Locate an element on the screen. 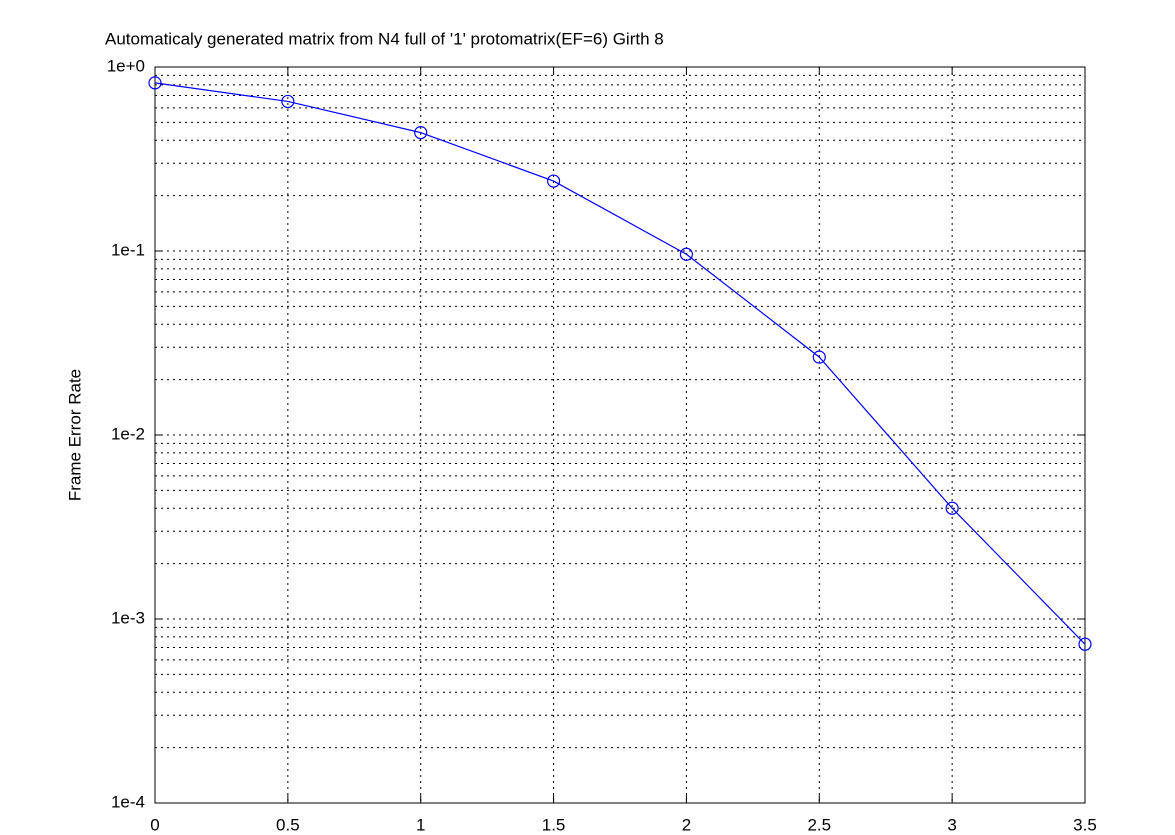  y-tick-label: 1e-2 is located at coordinates (128, 433).